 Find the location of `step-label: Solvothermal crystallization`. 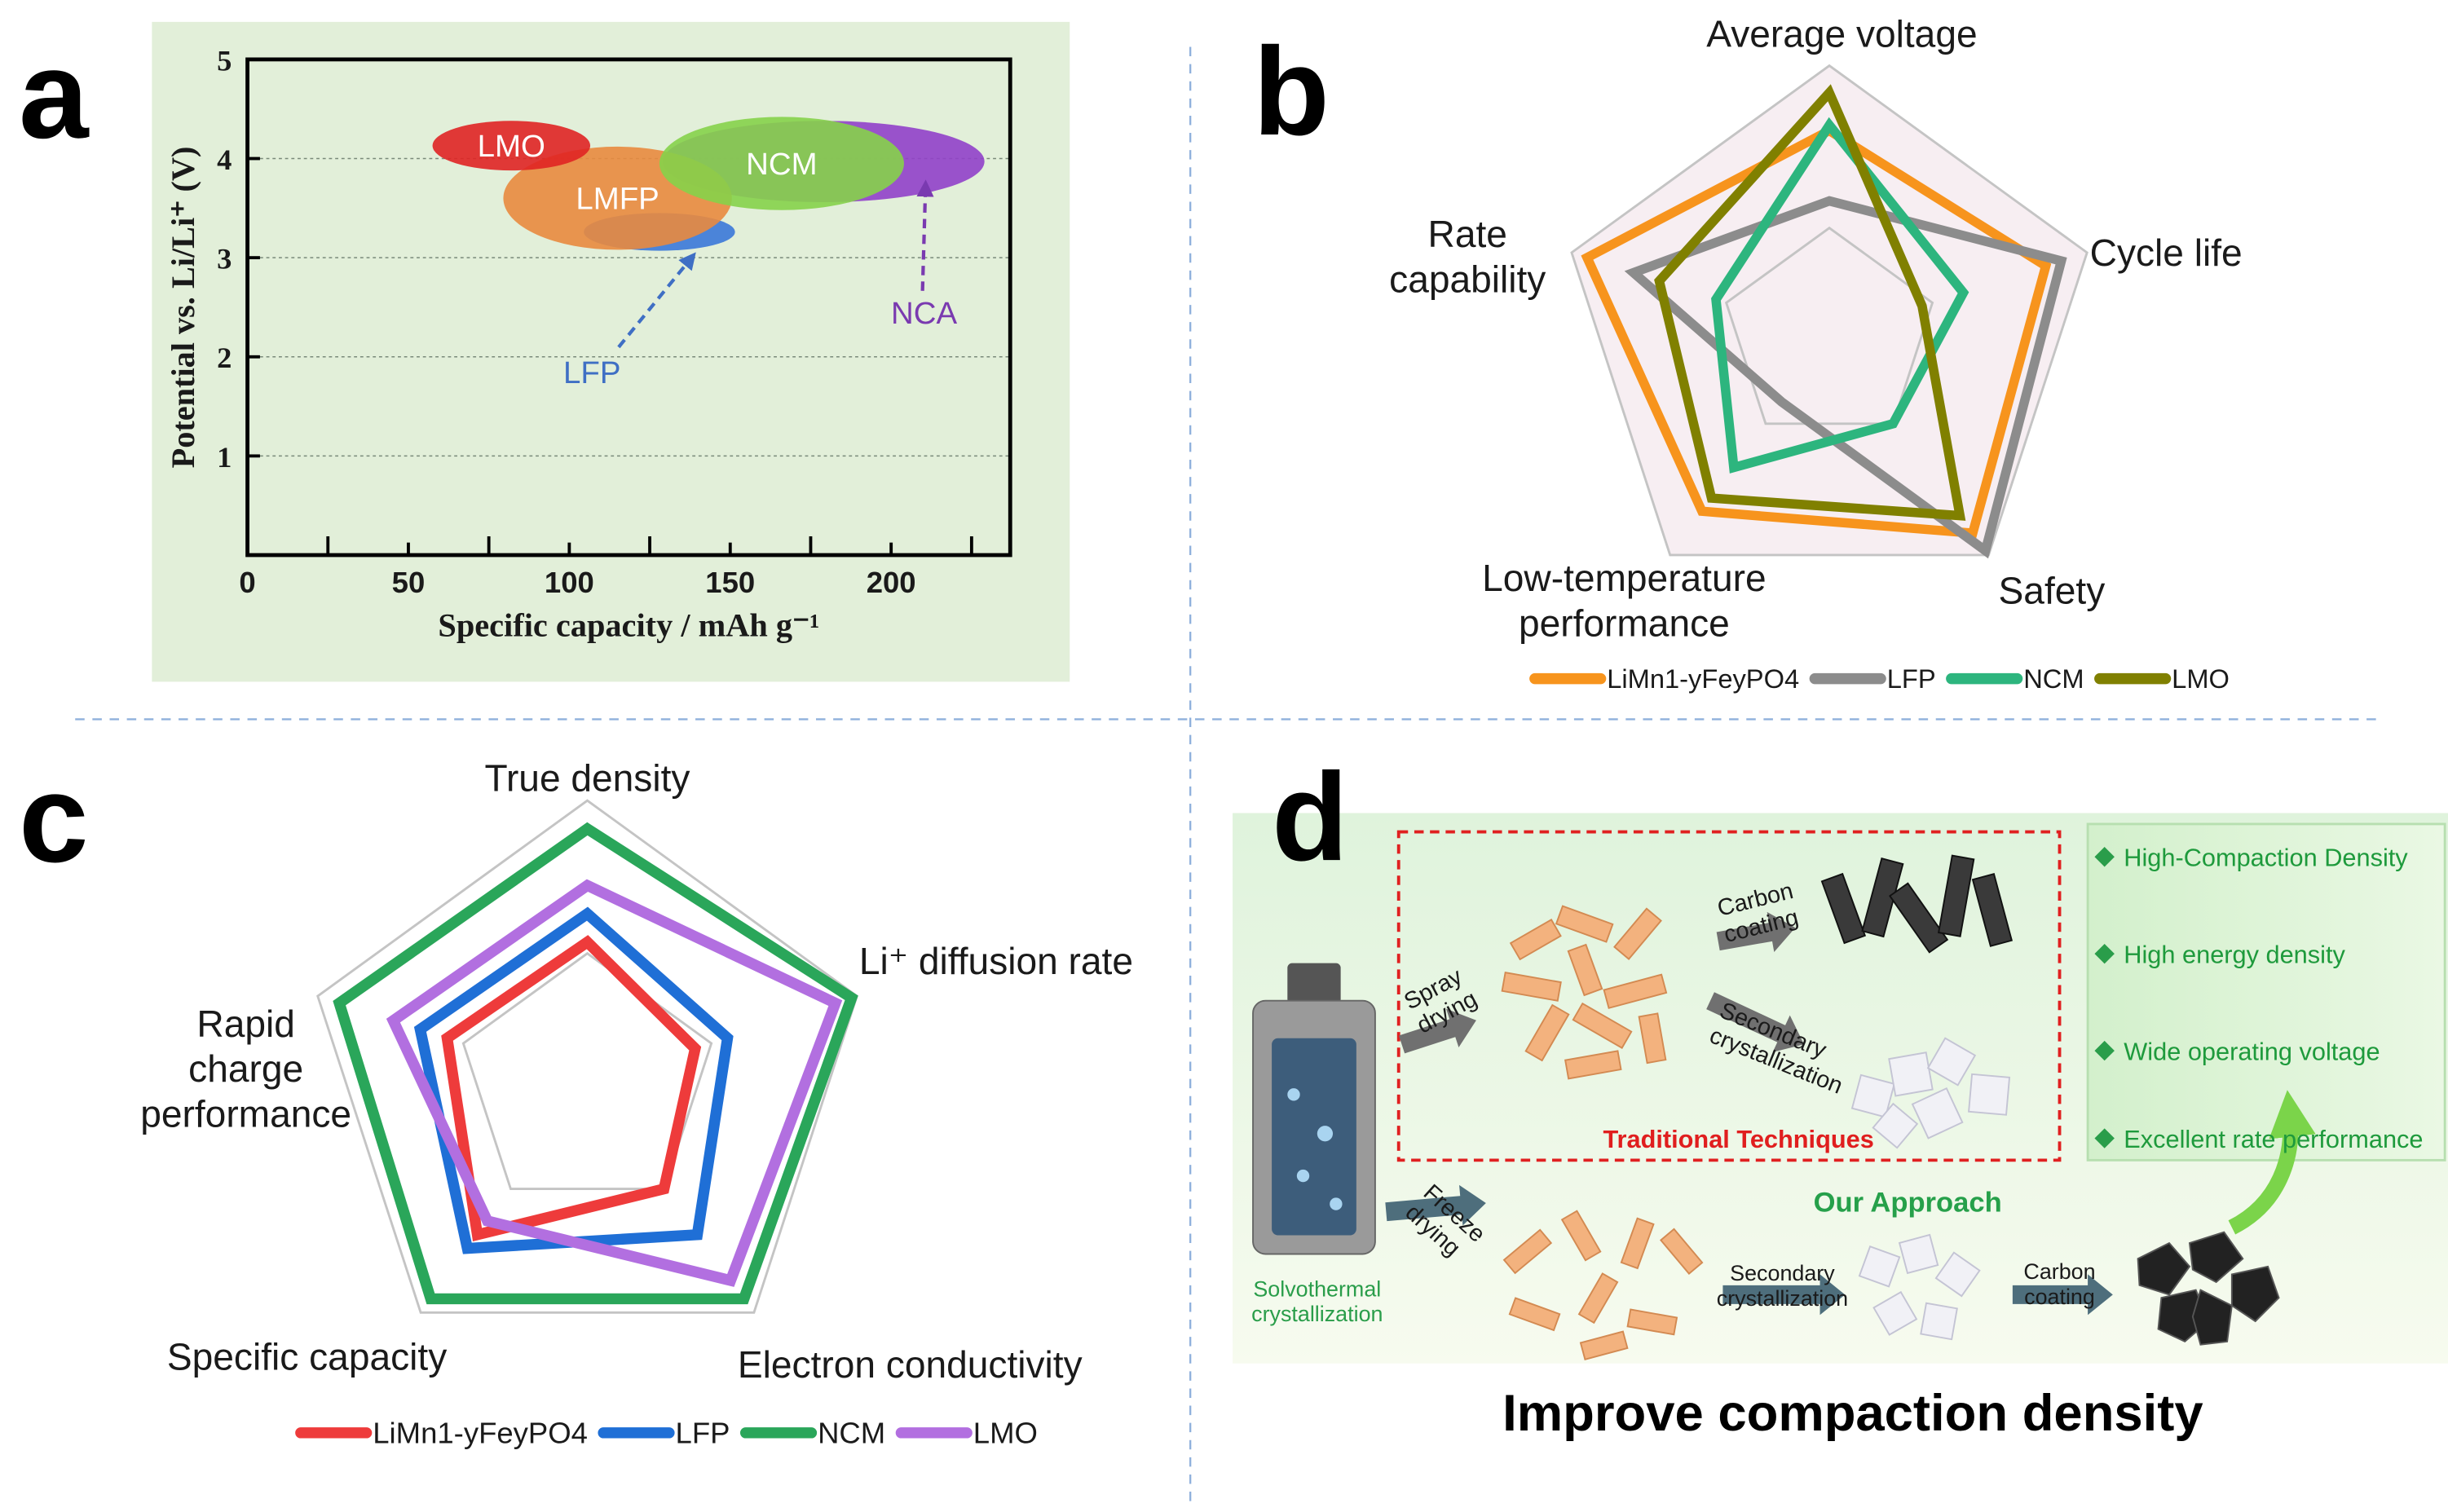

step-label: Solvothermal crystallization is located at coordinates (1317, 1301).